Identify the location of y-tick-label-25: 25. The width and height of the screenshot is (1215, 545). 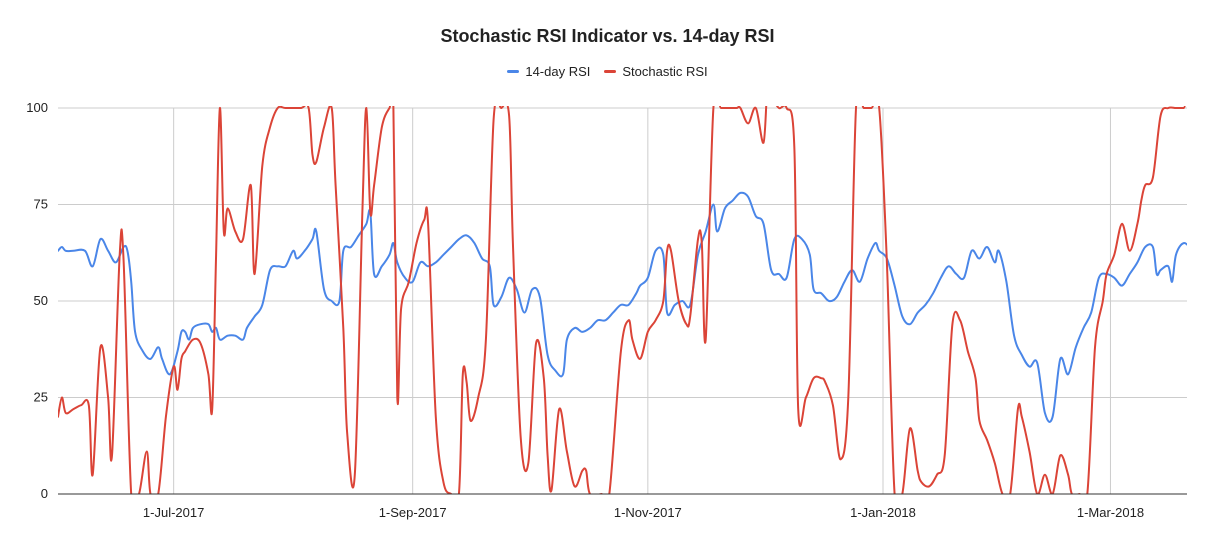
(41, 397).